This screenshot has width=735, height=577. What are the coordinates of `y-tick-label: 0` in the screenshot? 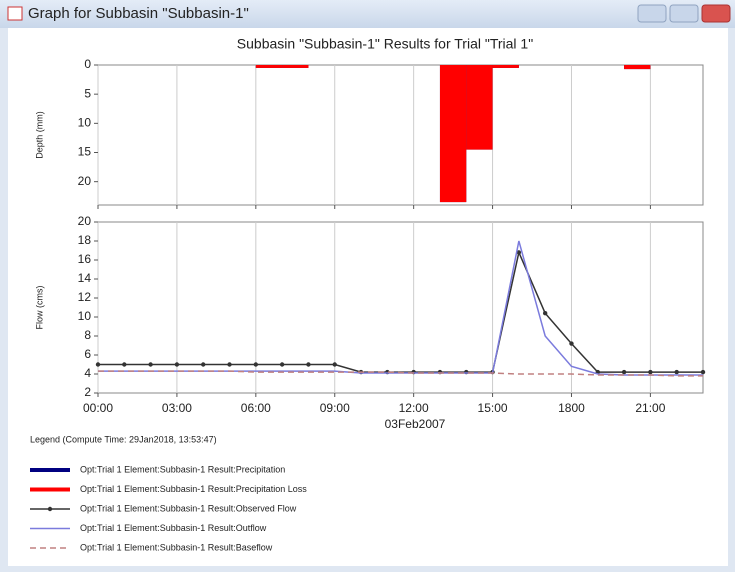 It's located at (87, 64).